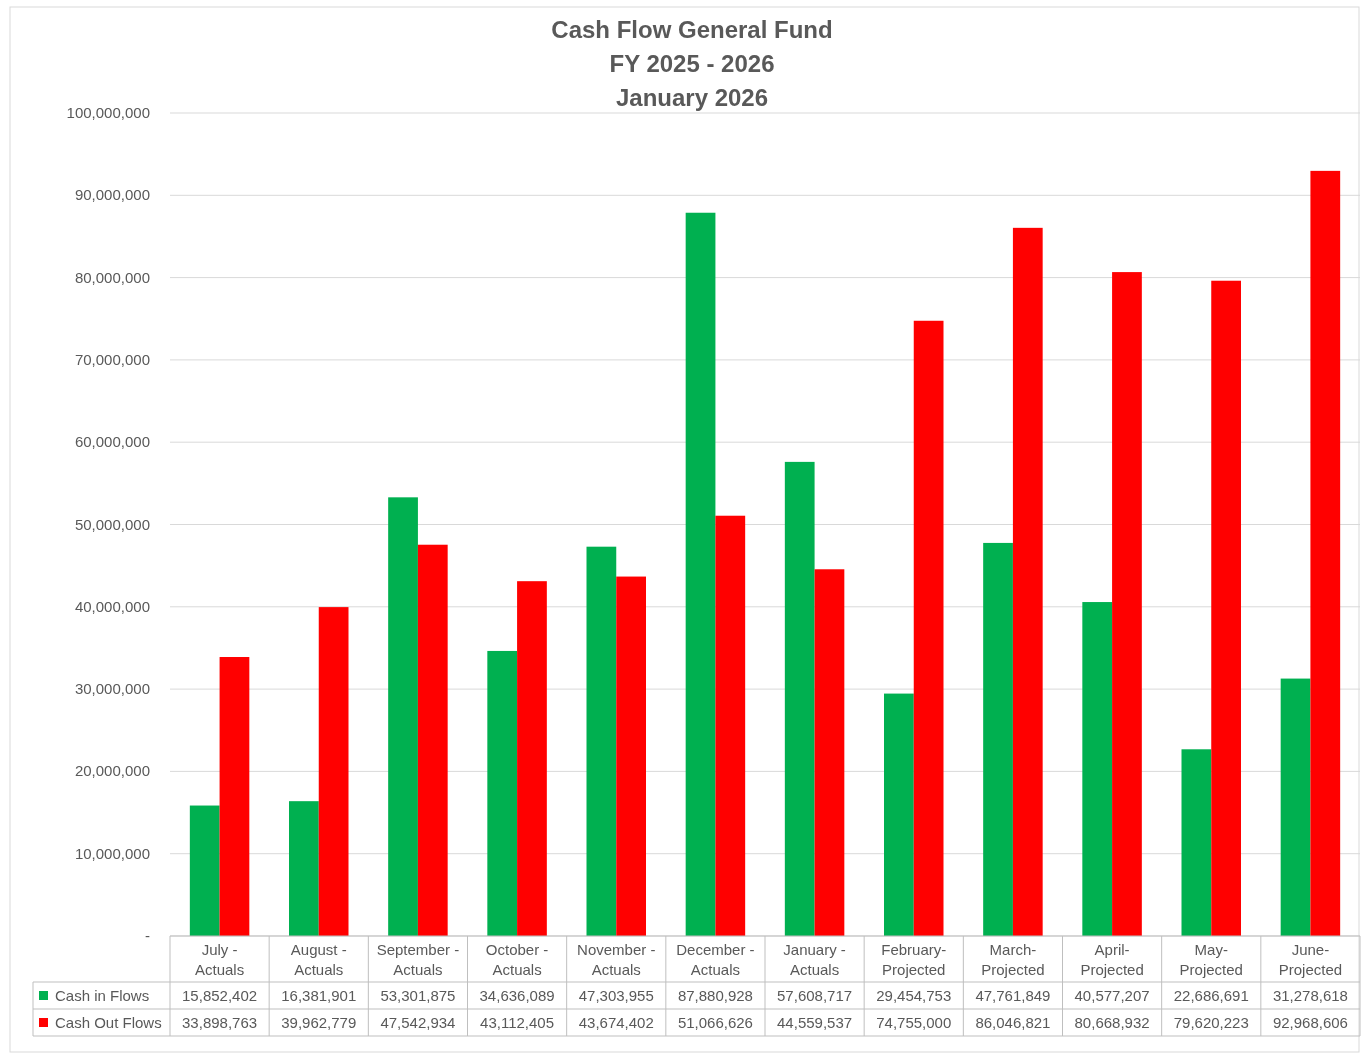  What do you see at coordinates (692, 29) in the screenshot?
I see `chart-title: Cash Flow General Fund` at bounding box center [692, 29].